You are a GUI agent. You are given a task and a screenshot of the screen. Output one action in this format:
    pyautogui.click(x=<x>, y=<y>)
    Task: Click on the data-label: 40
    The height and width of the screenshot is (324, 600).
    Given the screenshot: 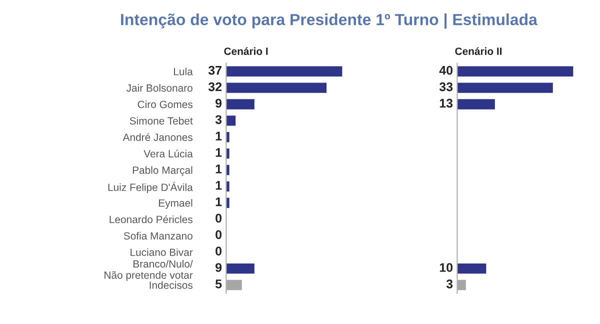 What is the action you would take?
    pyautogui.click(x=446, y=70)
    